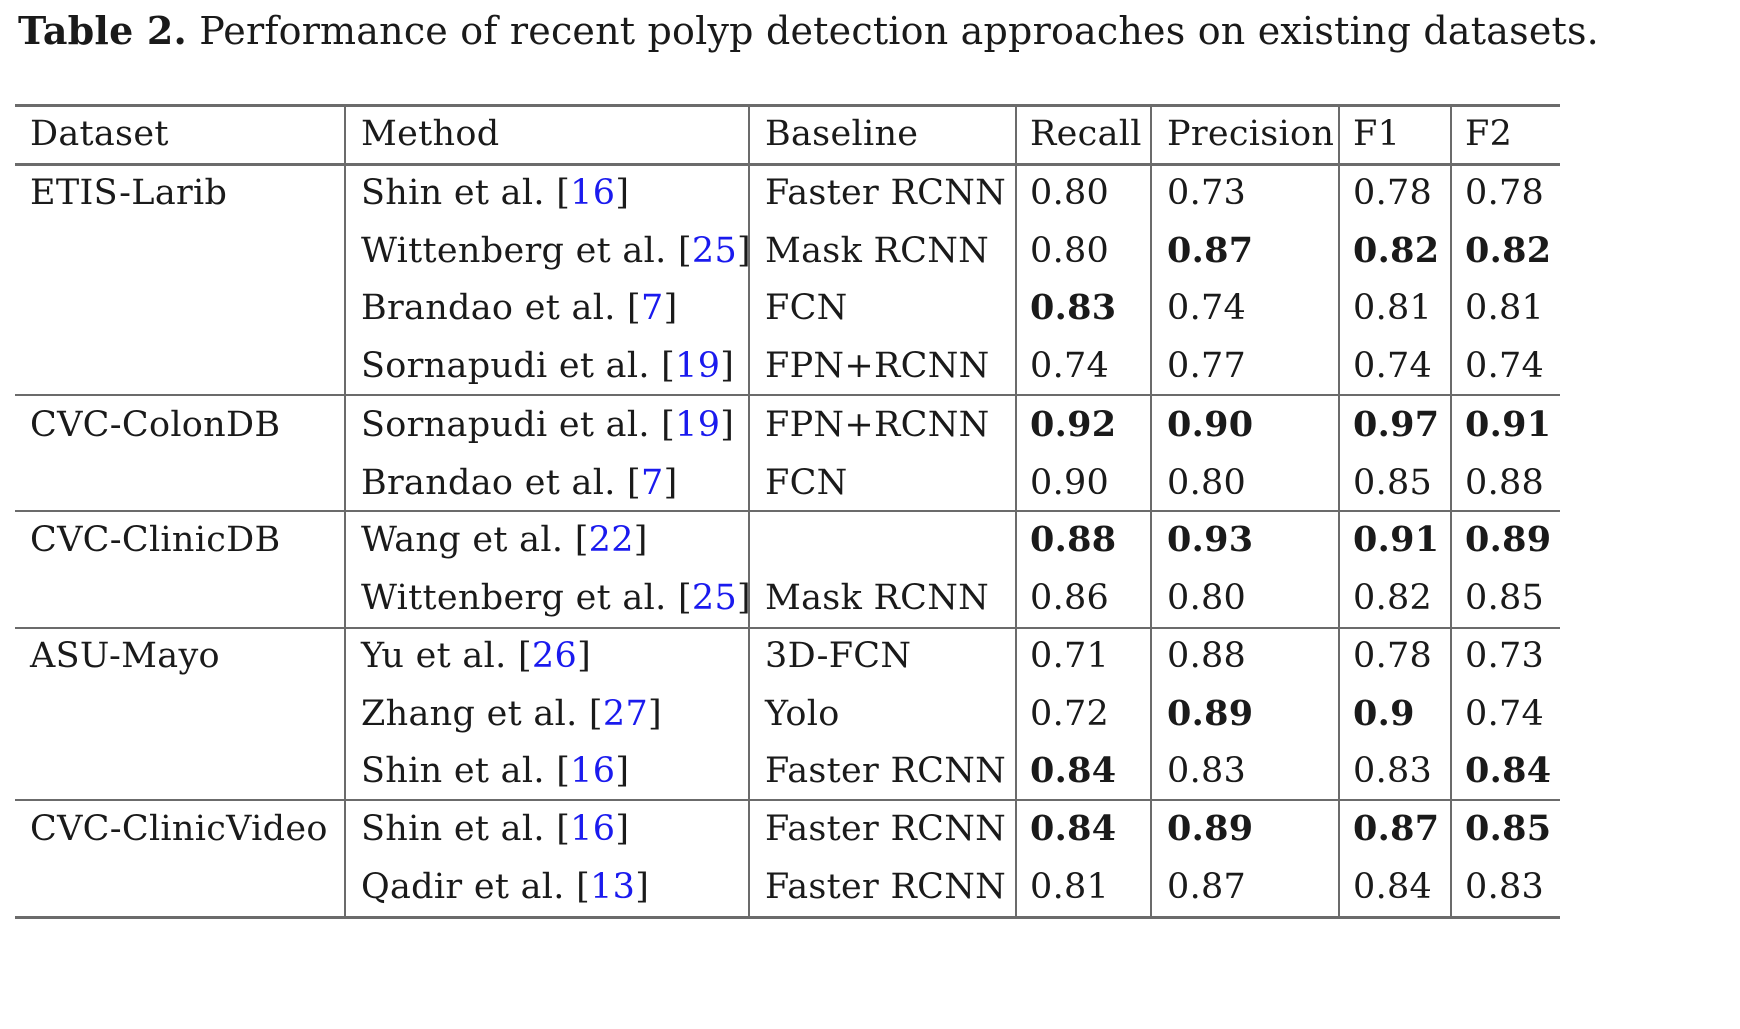  I want to click on recall-value: 0.90, so click(1070, 483).